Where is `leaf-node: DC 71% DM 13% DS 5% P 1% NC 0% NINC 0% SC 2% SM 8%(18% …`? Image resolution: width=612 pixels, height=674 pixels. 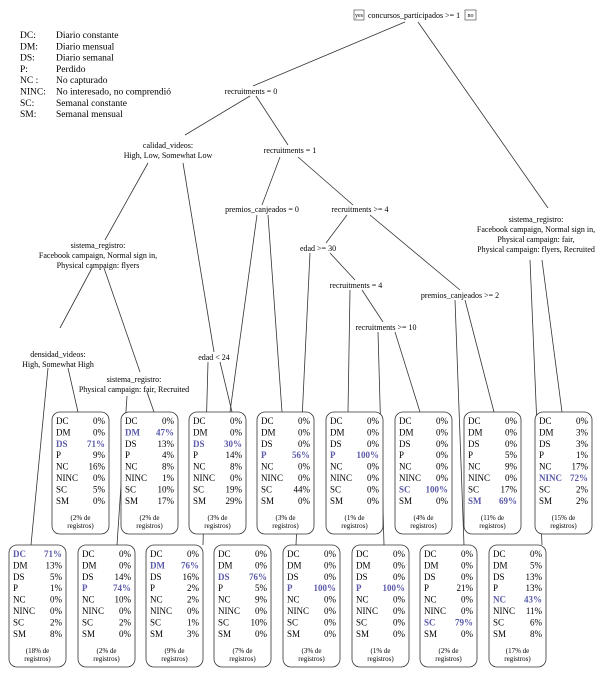 leaf-node: DC 71% DM 13% DS 5% P 1% NC 0% NINC 0% SC 2% SM 8%(18% … is located at coordinates (37, 606).